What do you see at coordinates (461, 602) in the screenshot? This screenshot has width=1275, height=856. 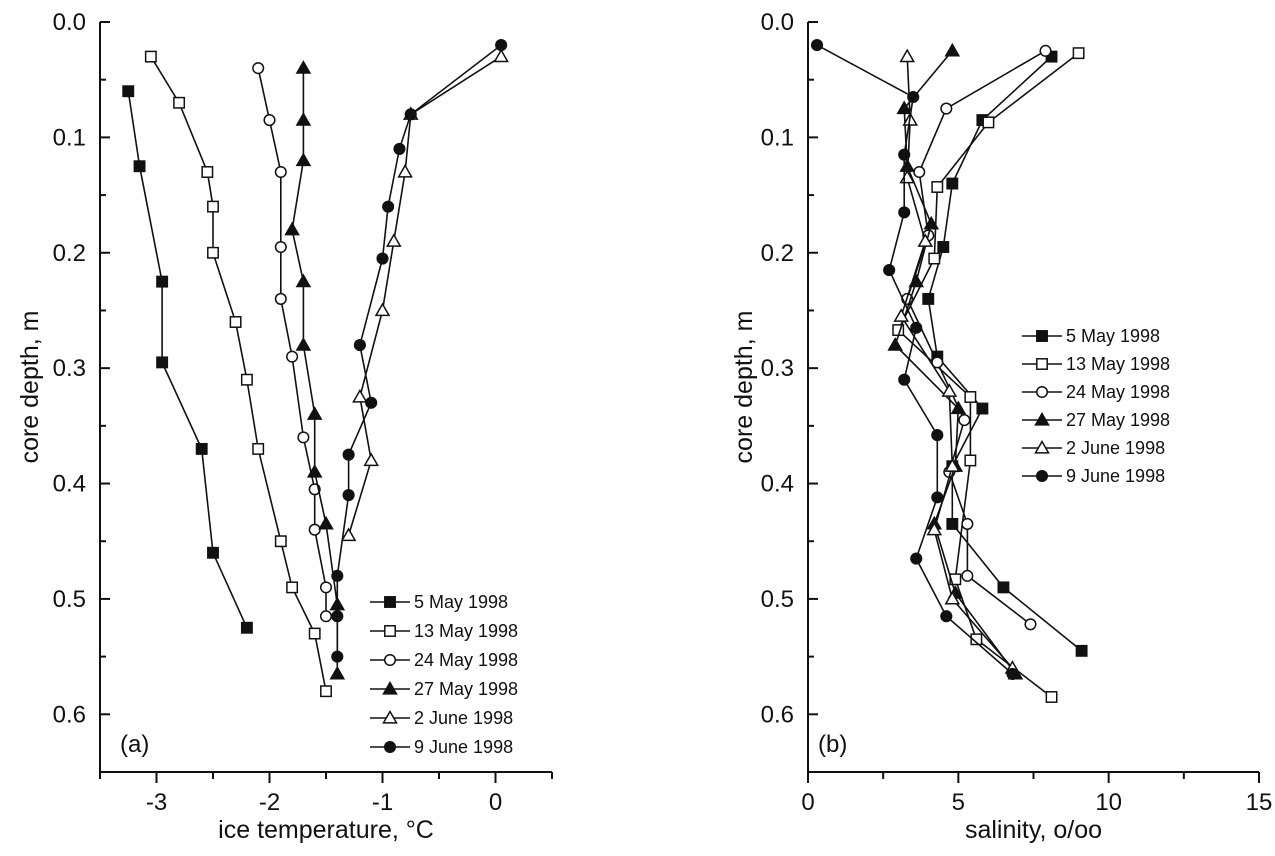 I see `legend-label: 5 May 1998` at bounding box center [461, 602].